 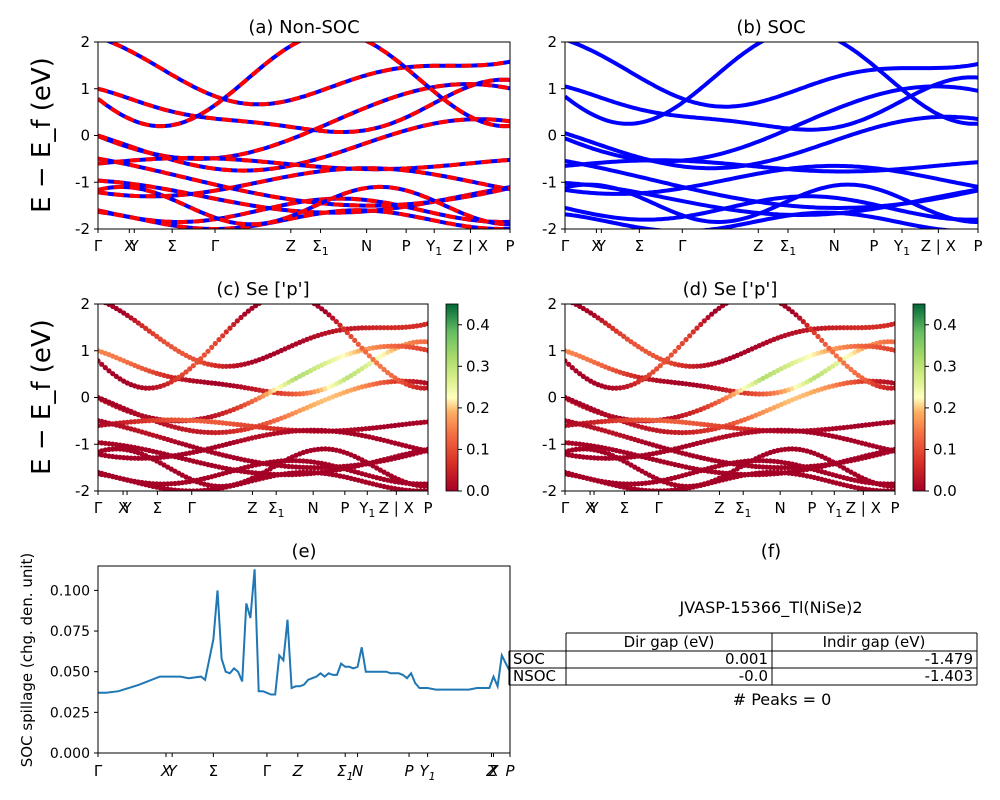 I want to click on x-tick-label: Y, so click(x=173, y=771).